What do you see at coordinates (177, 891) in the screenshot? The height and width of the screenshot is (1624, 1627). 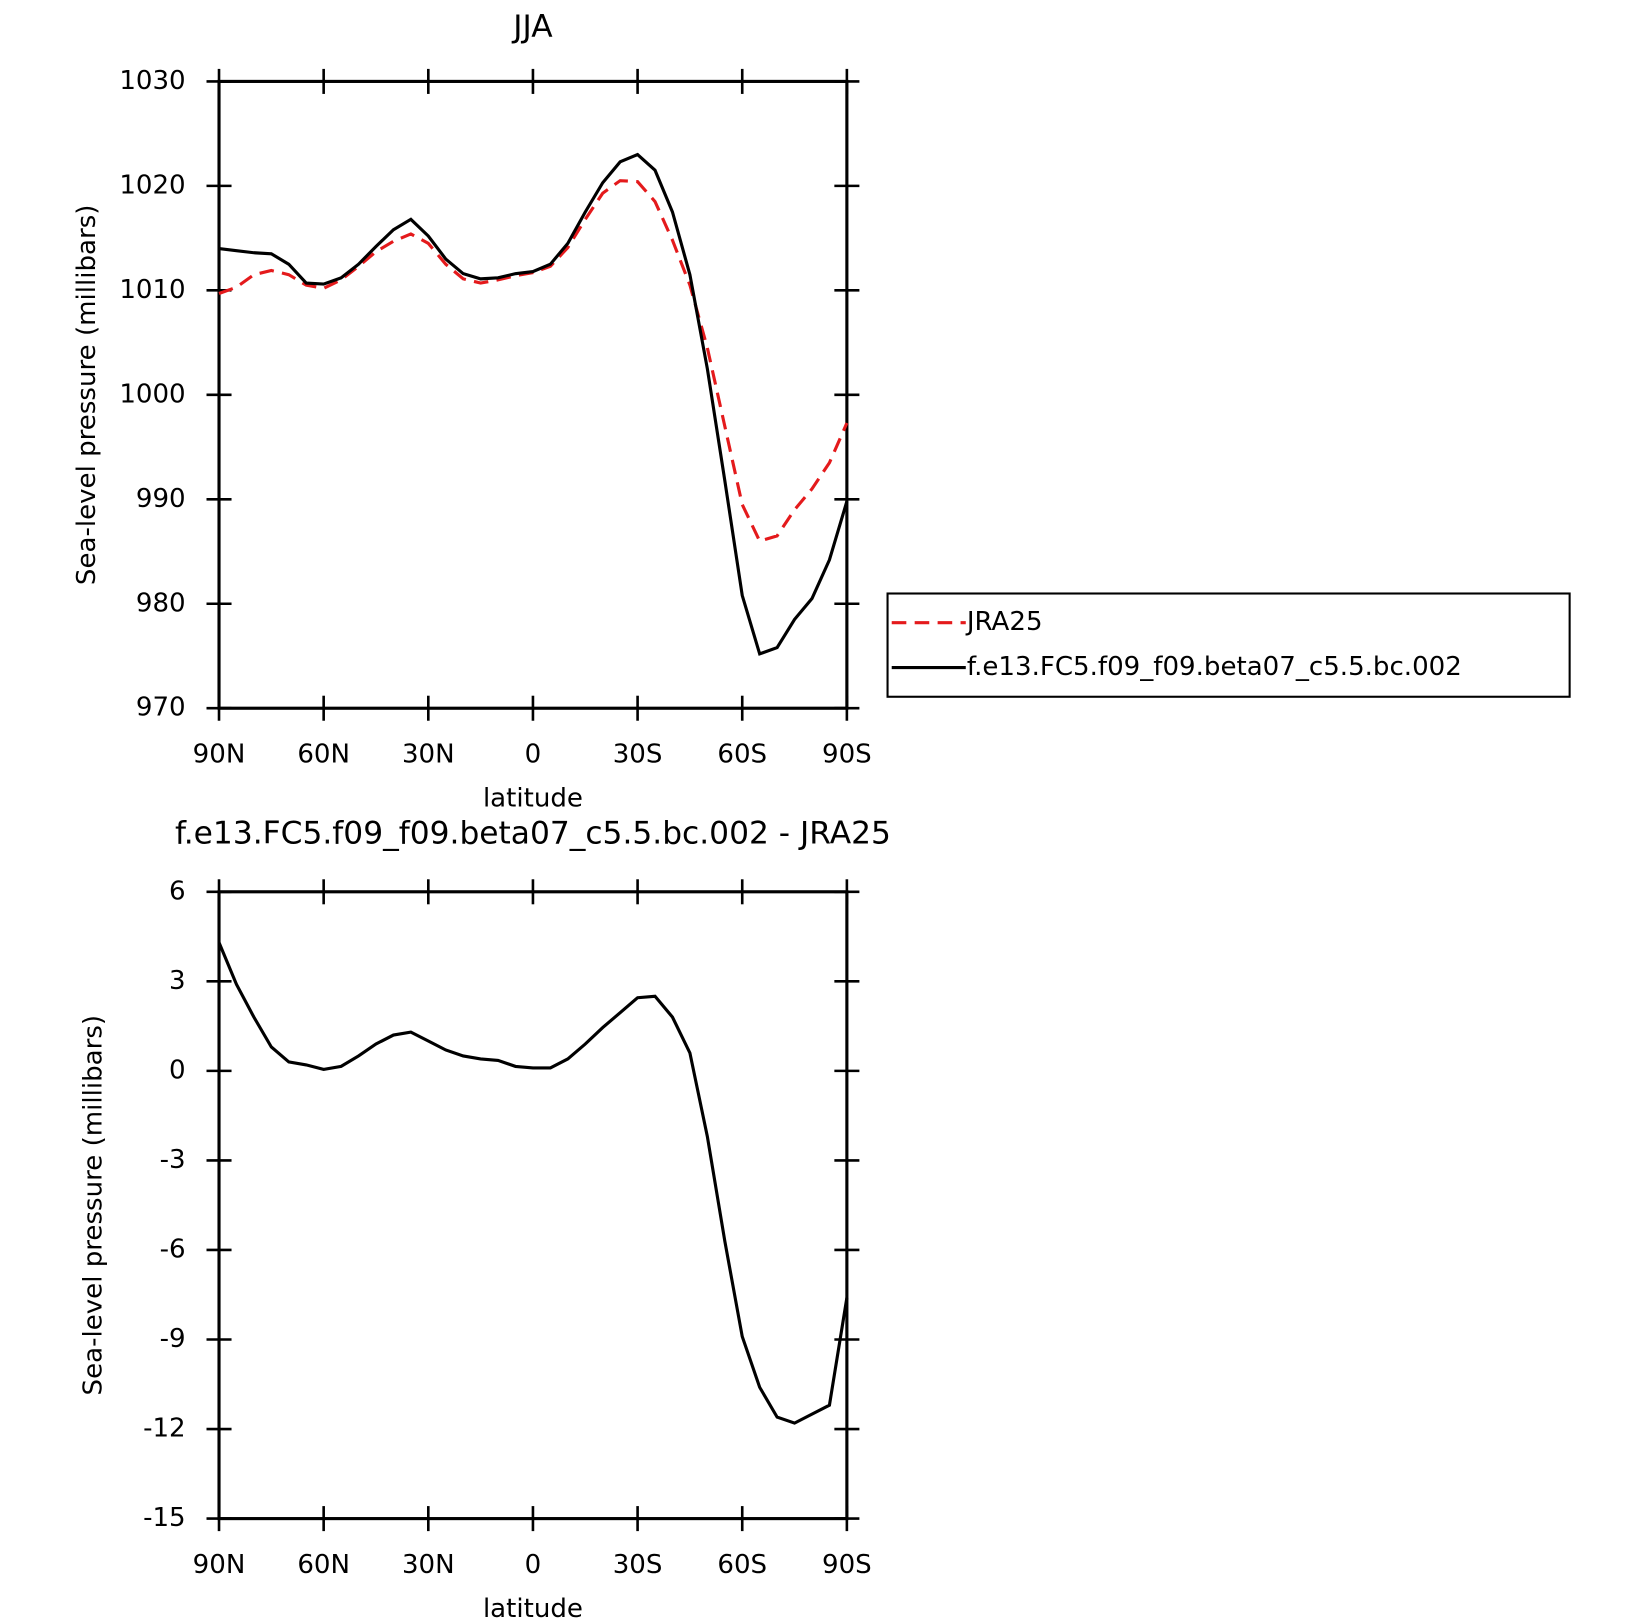 I see `y-tick-label: 6` at bounding box center [177, 891].